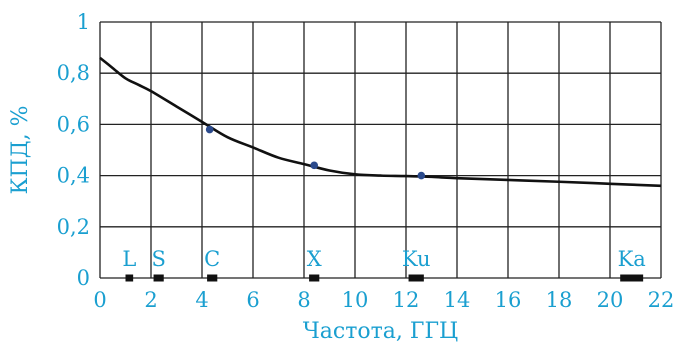 This screenshot has height=346, width=677. Describe the element at coordinates (457, 300) in the screenshot. I see `x-tick-label: 14` at that location.